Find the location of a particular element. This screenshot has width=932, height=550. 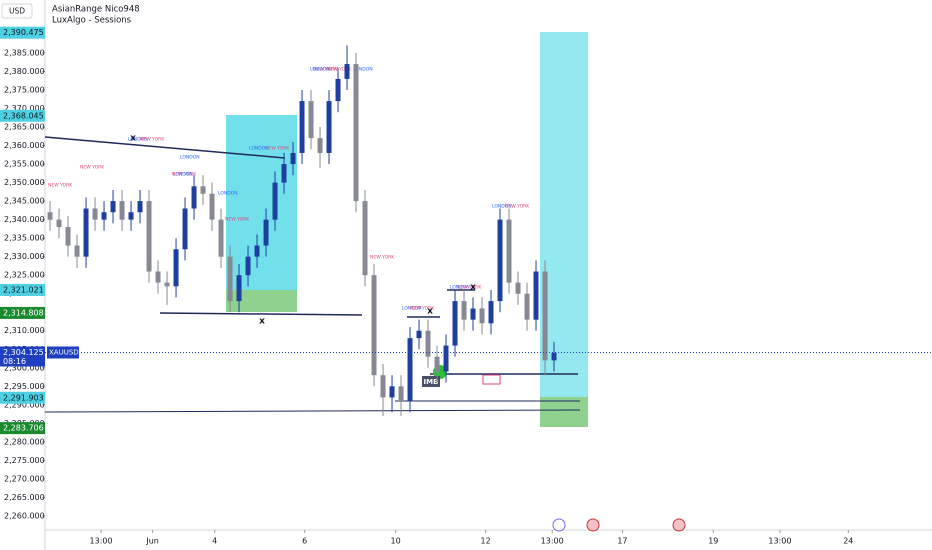

price-label: 2,321.021 is located at coordinates (23, 289).